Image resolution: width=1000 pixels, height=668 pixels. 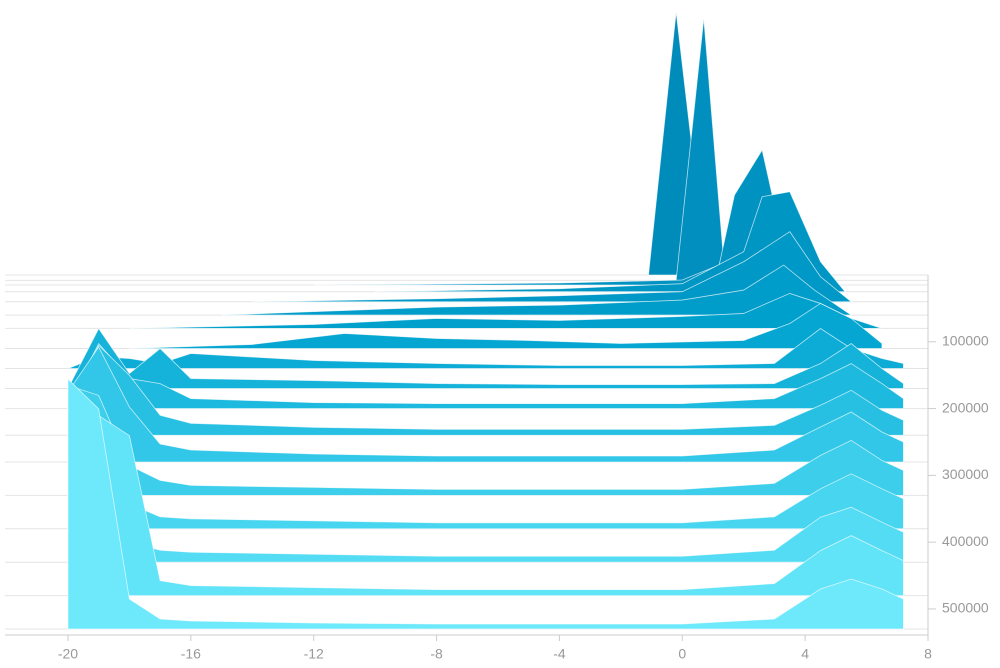 I want to click on x-tick-label: -12, so click(x=314, y=654).